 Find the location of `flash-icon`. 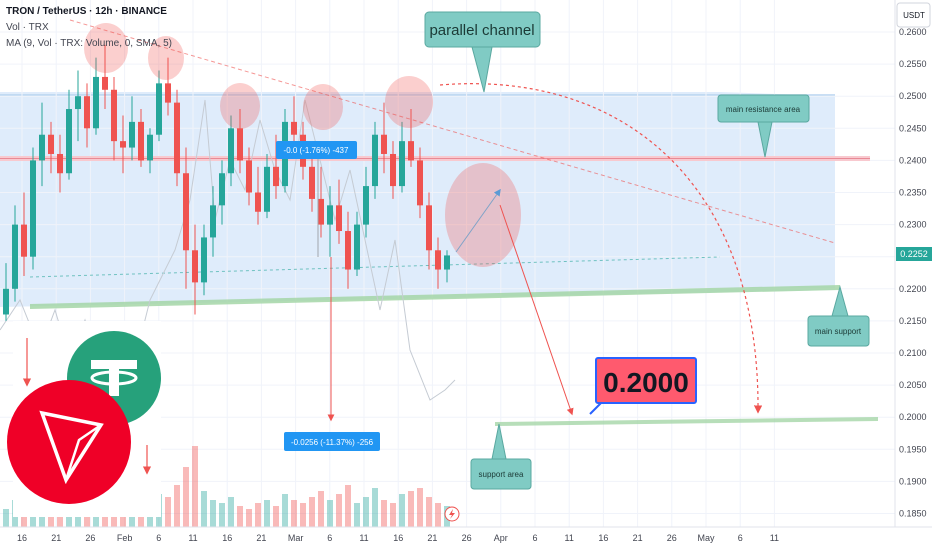

flash-icon is located at coordinates (452, 514).